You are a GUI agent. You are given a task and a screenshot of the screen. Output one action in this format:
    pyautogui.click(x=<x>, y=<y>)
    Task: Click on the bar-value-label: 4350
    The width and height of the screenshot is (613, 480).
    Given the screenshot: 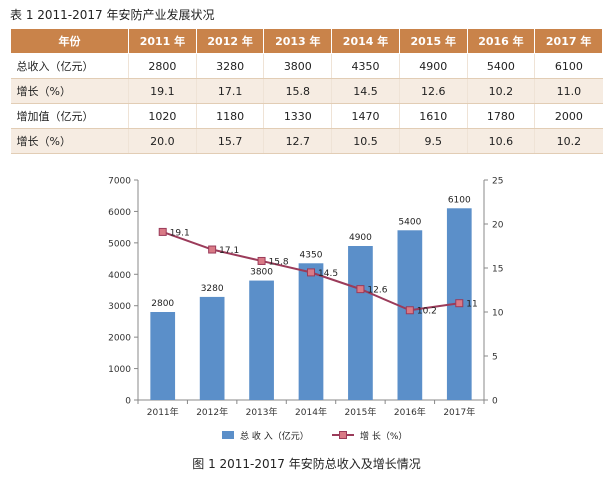 What is the action you would take?
    pyautogui.click(x=311, y=255)
    